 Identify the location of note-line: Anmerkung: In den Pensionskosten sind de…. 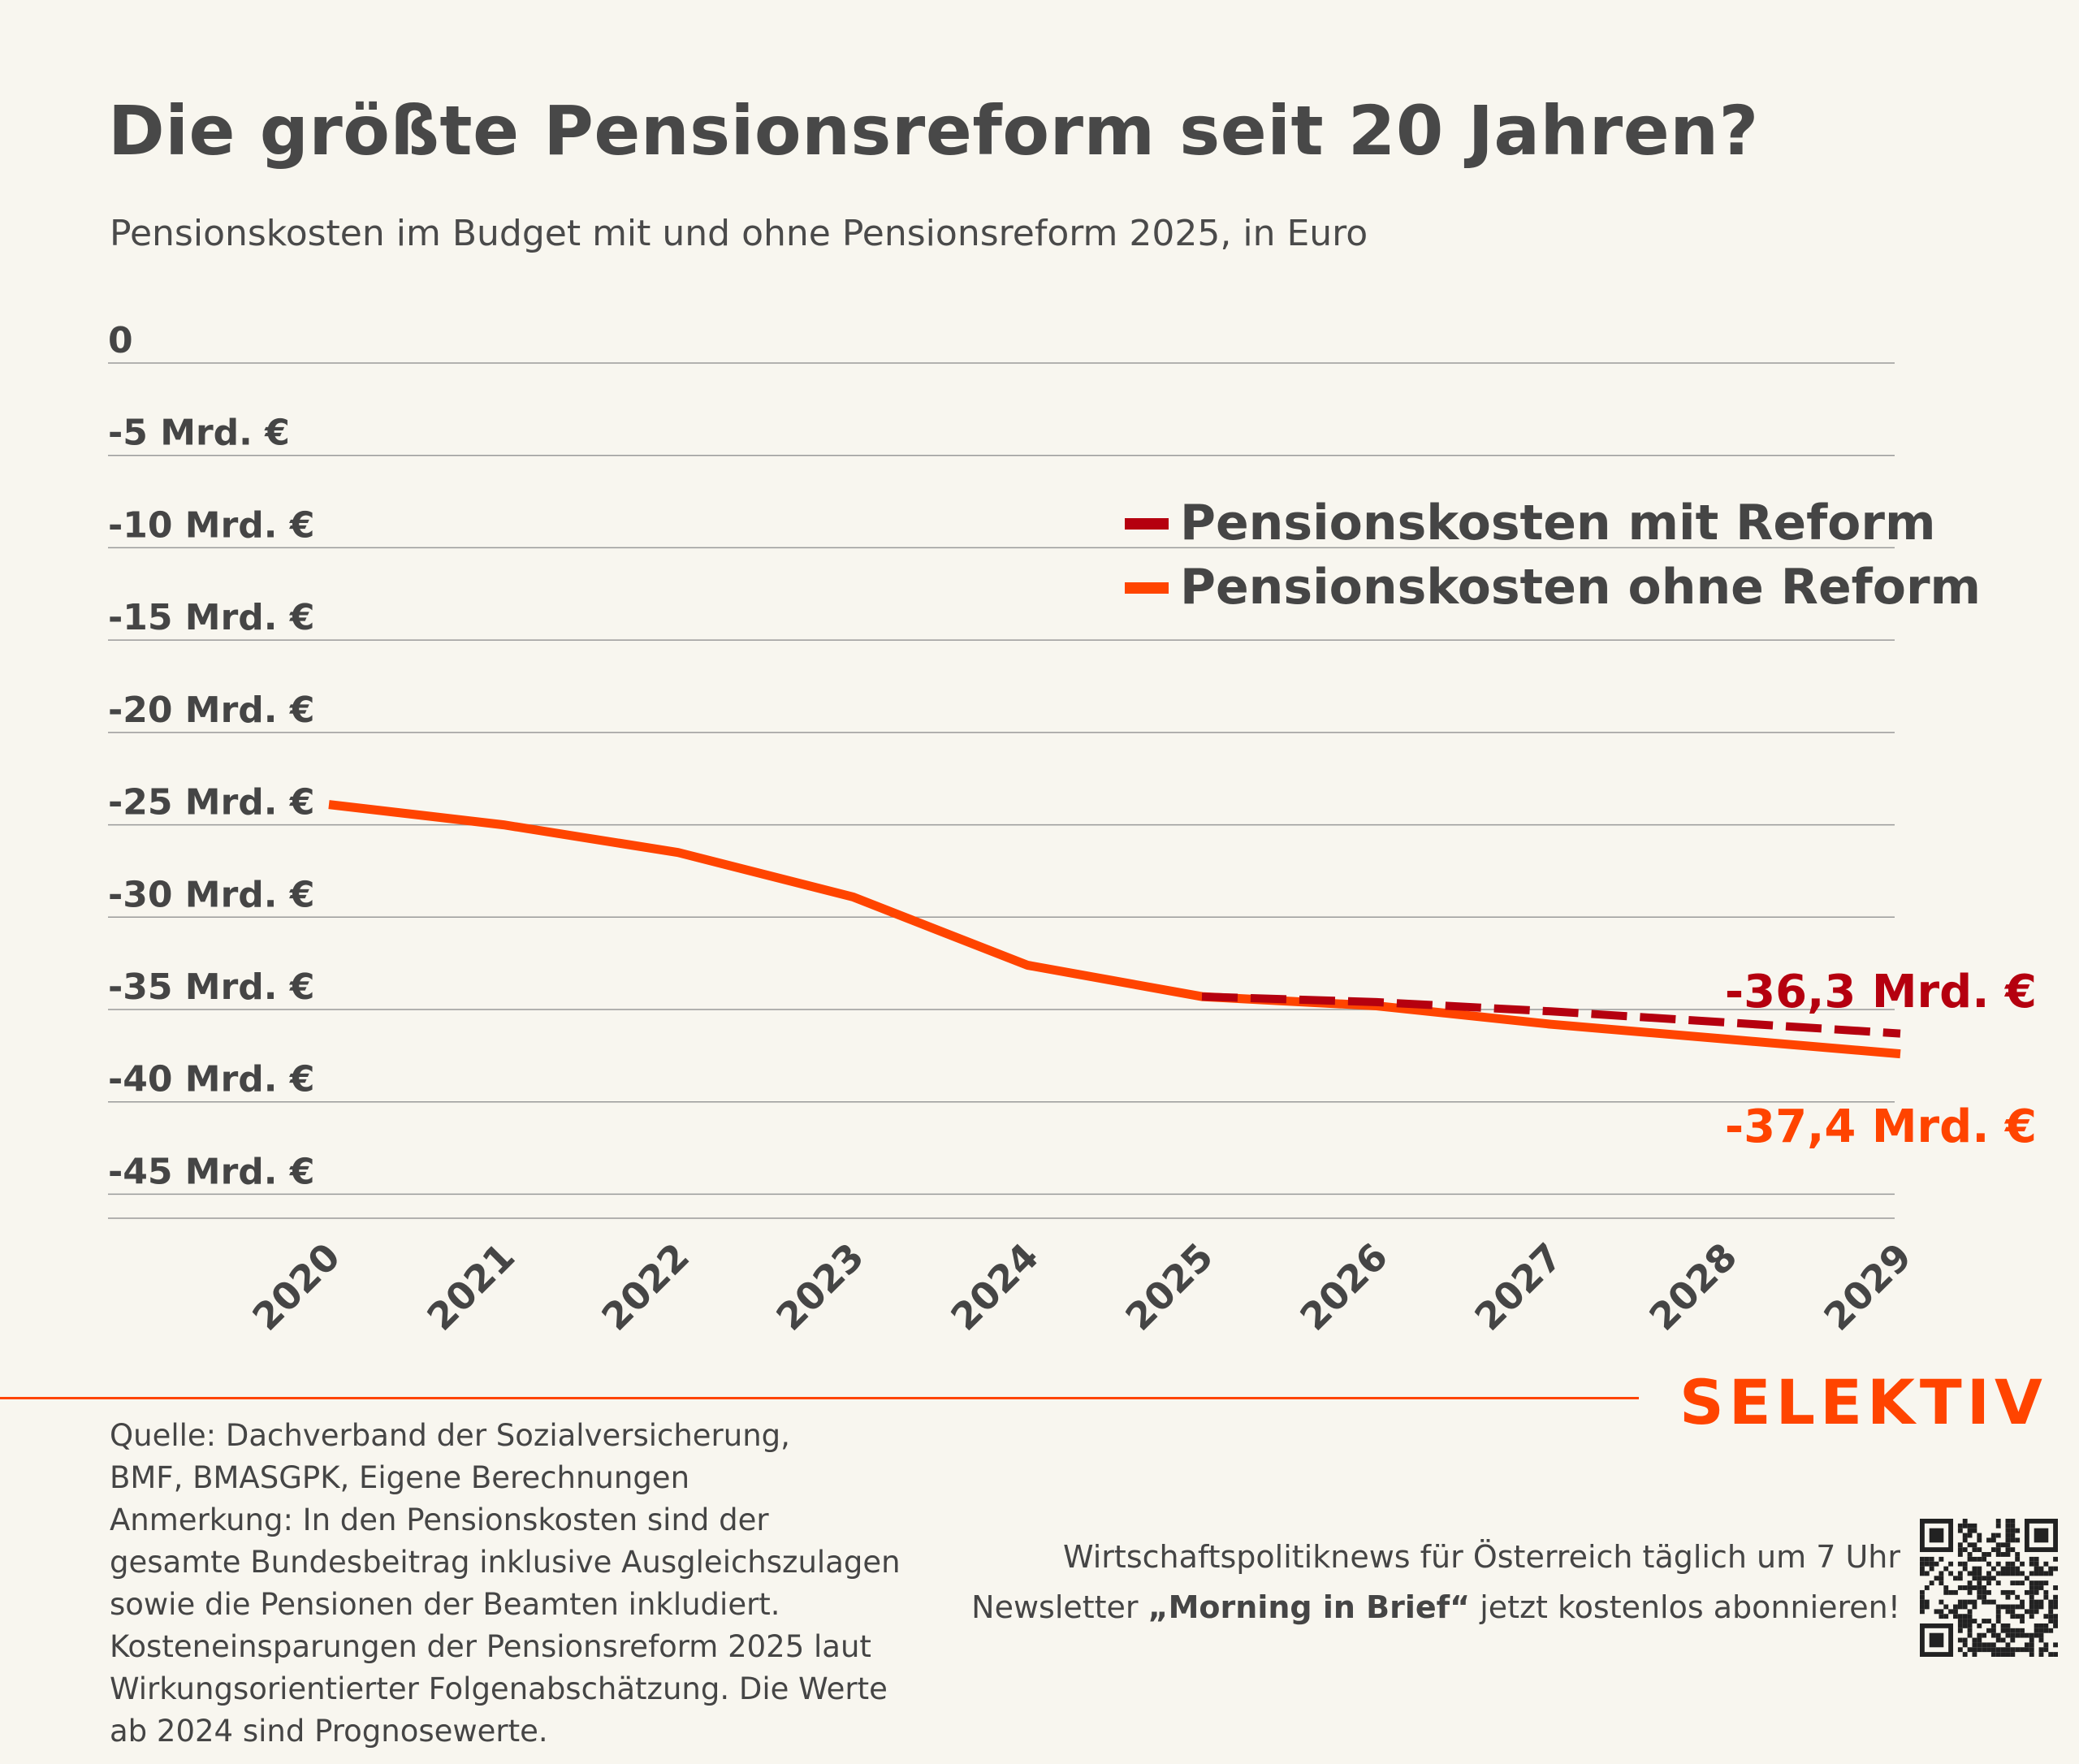
(440, 1520).